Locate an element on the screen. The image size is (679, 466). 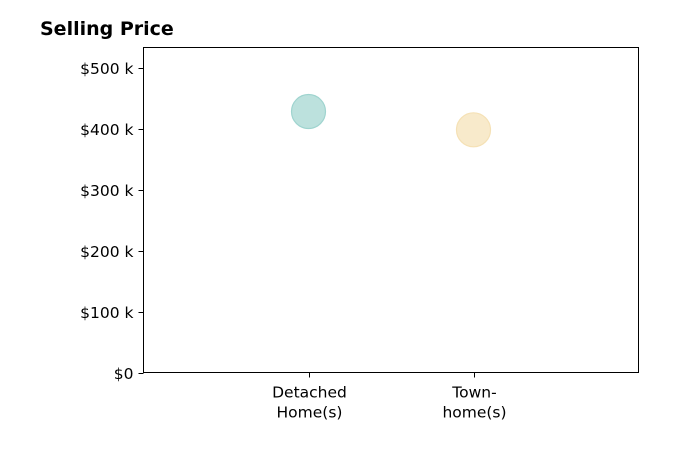
y-axis: $0 $100 k $200 k $300 k $400 k $500 k is located at coordinates (112, 221).